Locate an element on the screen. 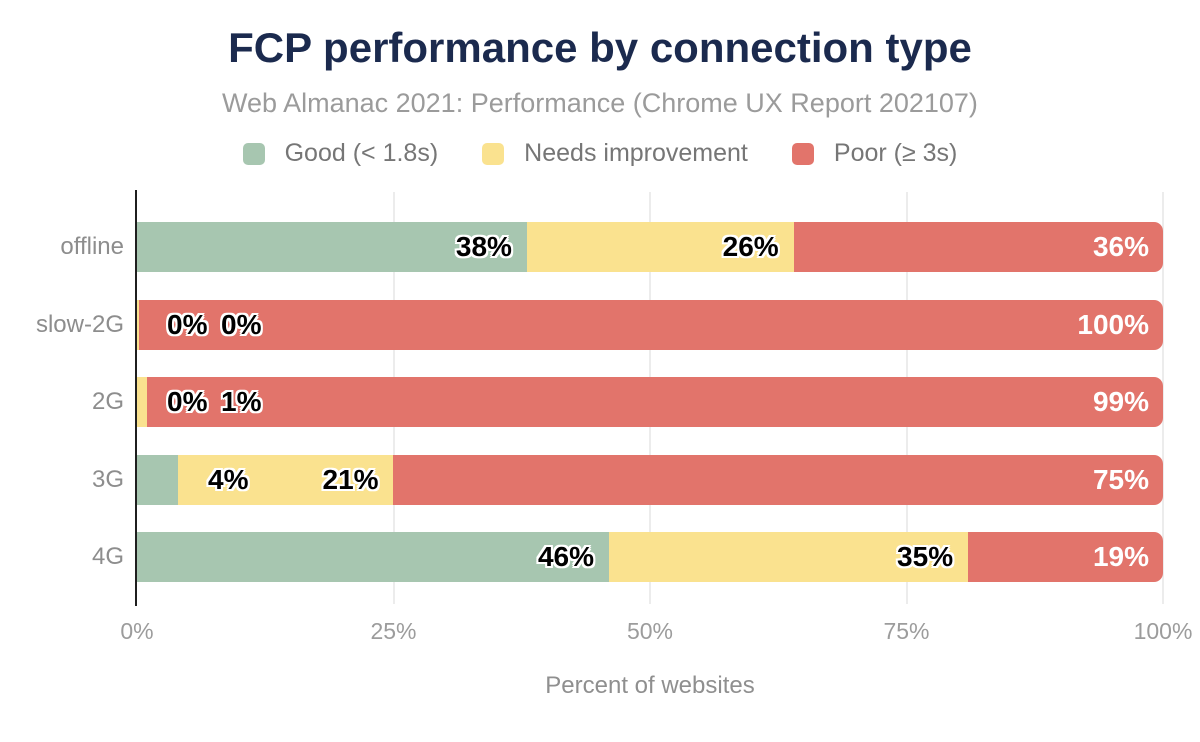 The image size is (1200, 742). chart-title: FCP performance by connection type is located at coordinates (600, 47).